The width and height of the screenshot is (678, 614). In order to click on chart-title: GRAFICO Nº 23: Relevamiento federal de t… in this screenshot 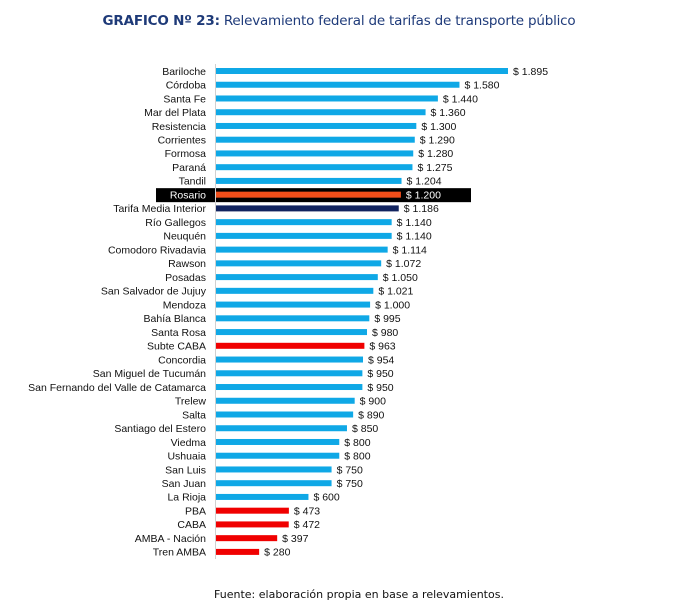, I will do `click(339, 21)`.